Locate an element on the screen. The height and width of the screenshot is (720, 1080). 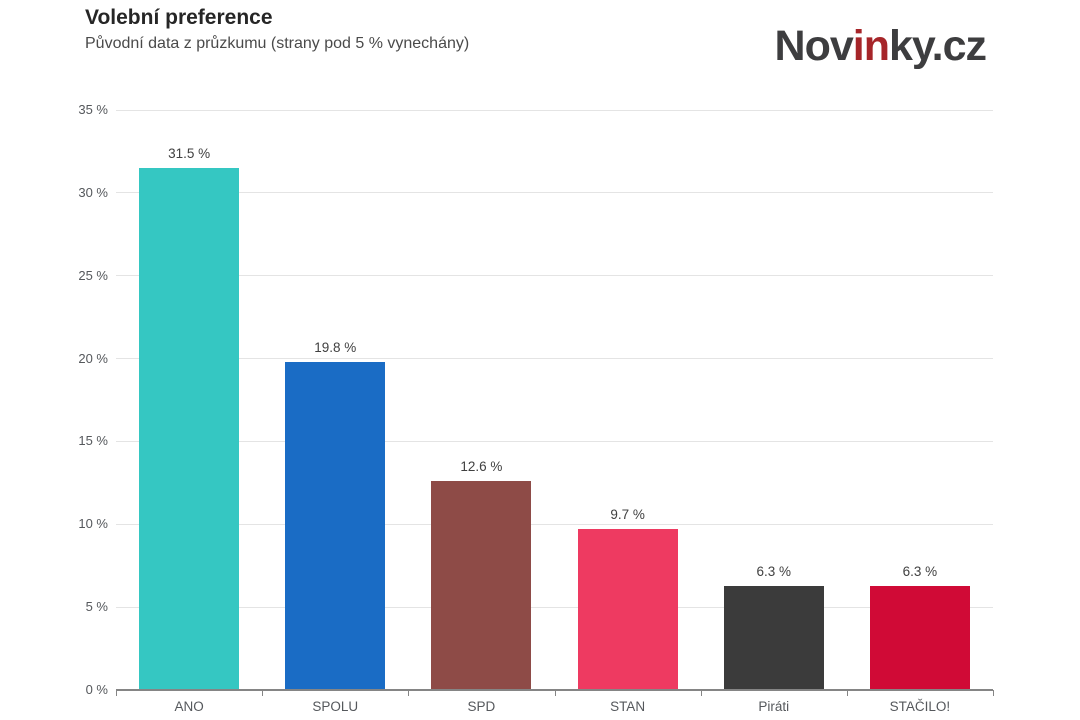
x-axis-label: SPD is located at coordinates (481, 706).